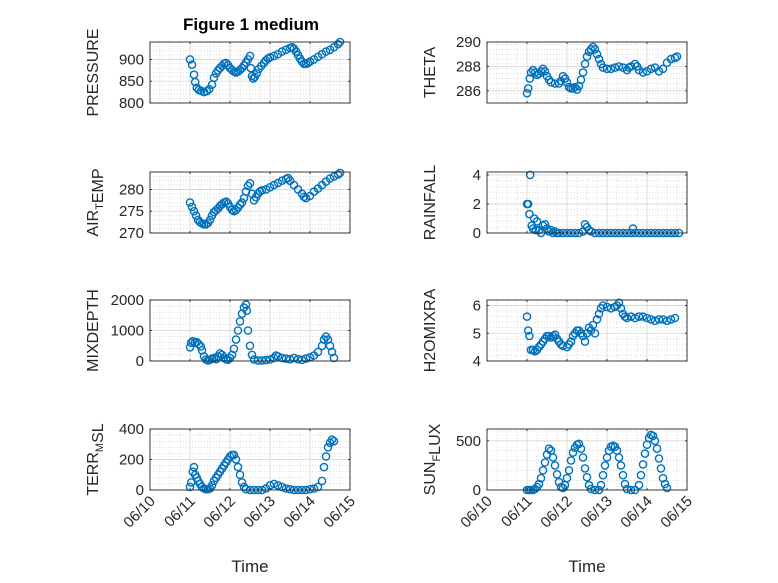  I want to click on y-axis-label: TERRMSL, so click(96, 459).